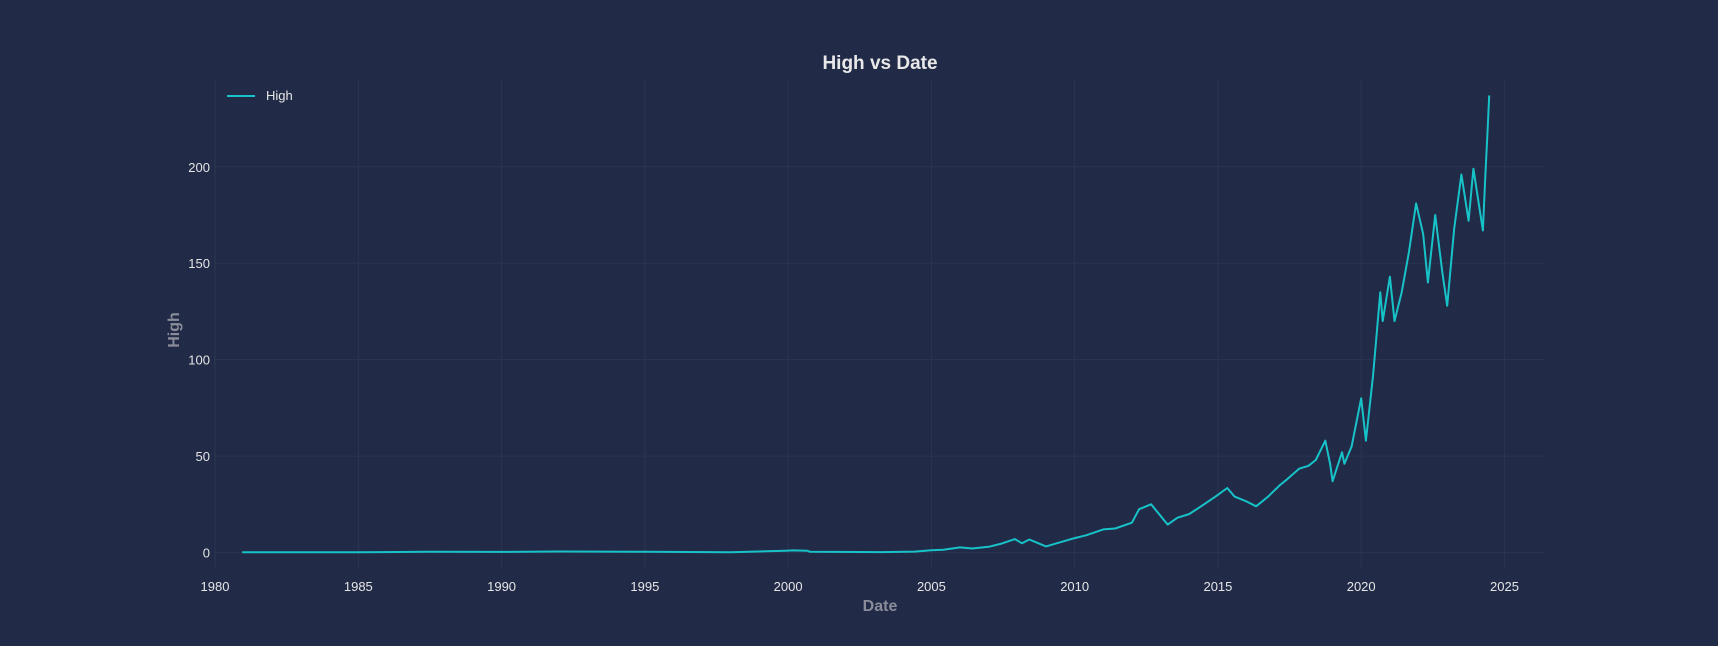 Image resolution: width=1718 pixels, height=646 pixels. I want to click on y-tick-label: 0, so click(206, 553).